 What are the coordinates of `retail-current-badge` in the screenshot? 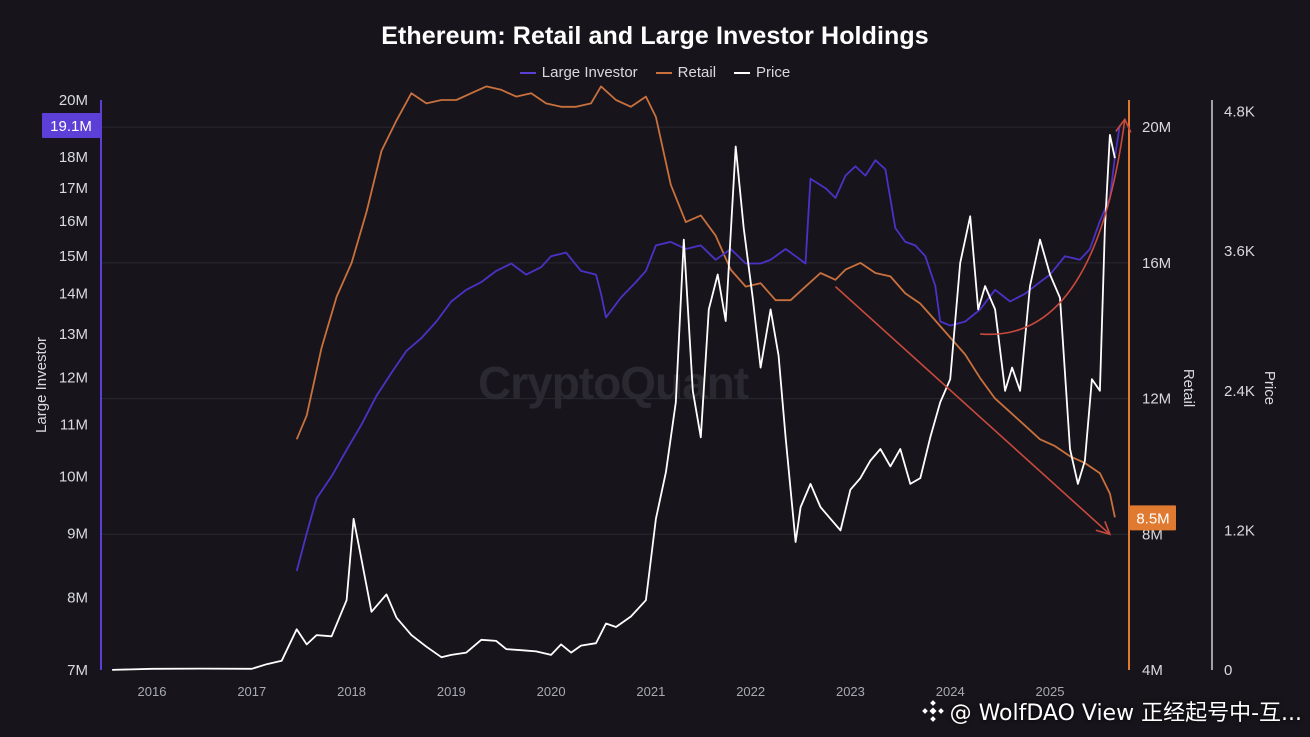 It's located at (1153, 518).